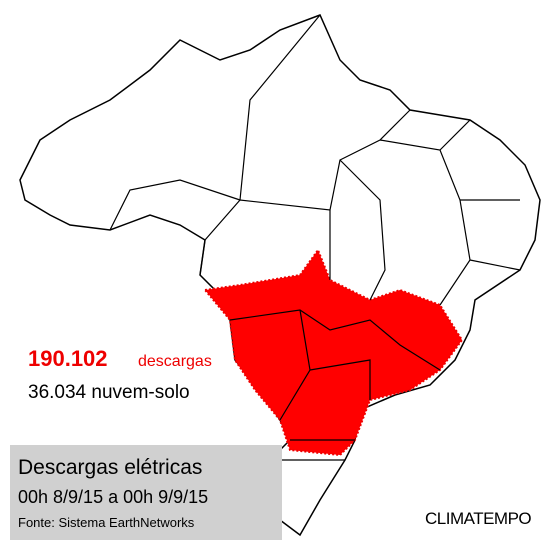  I want to click on caption-title: Descargas elétricas, so click(110, 467).